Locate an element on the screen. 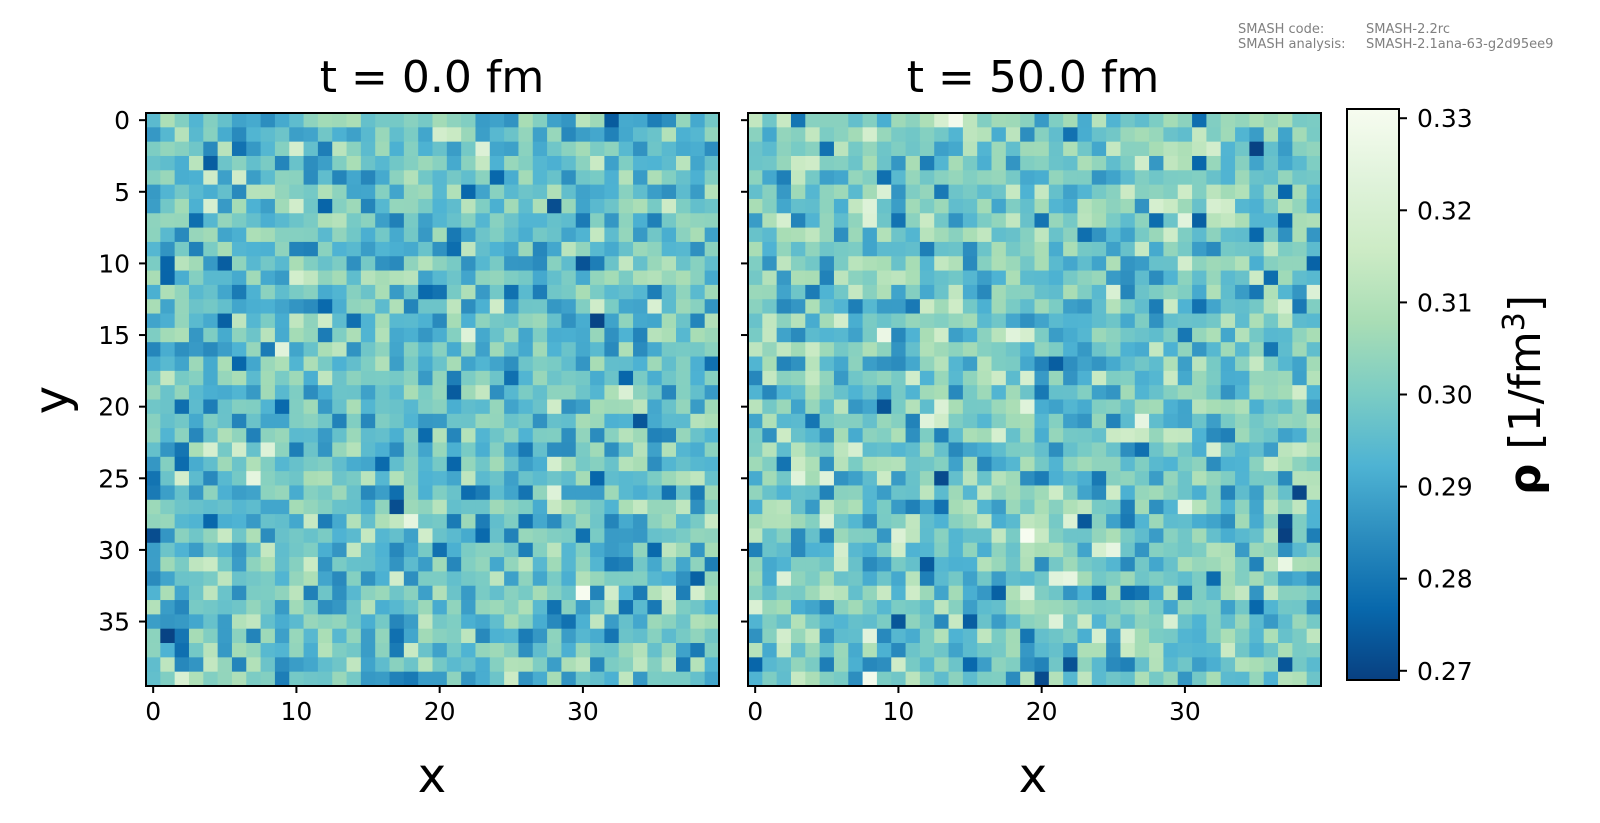  y-tick-label: 5 is located at coordinates (122, 192).